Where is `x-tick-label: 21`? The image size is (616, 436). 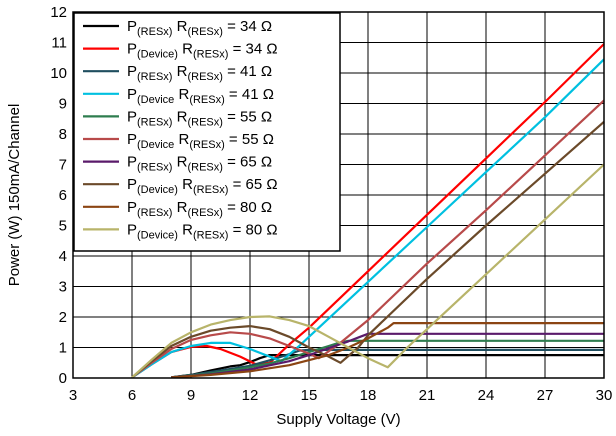
x-tick-label: 21 is located at coordinates (427, 395).